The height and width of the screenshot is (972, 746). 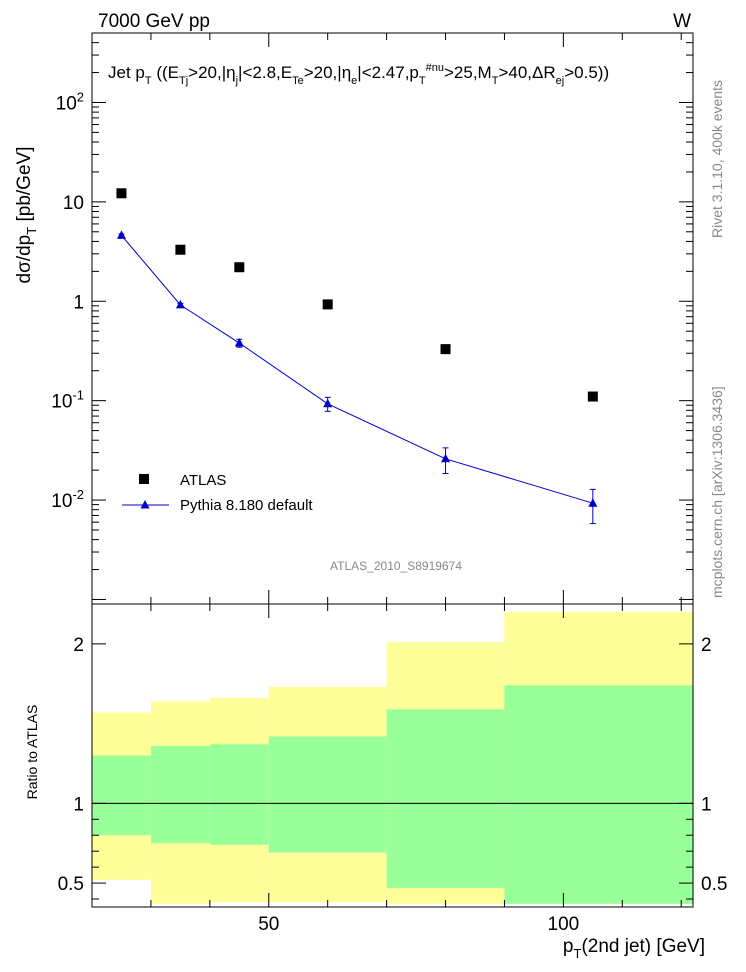 What do you see at coordinates (246, 505) in the screenshot?
I see `legend-pythia-label: Pythia 8.180 default` at bounding box center [246, 505].